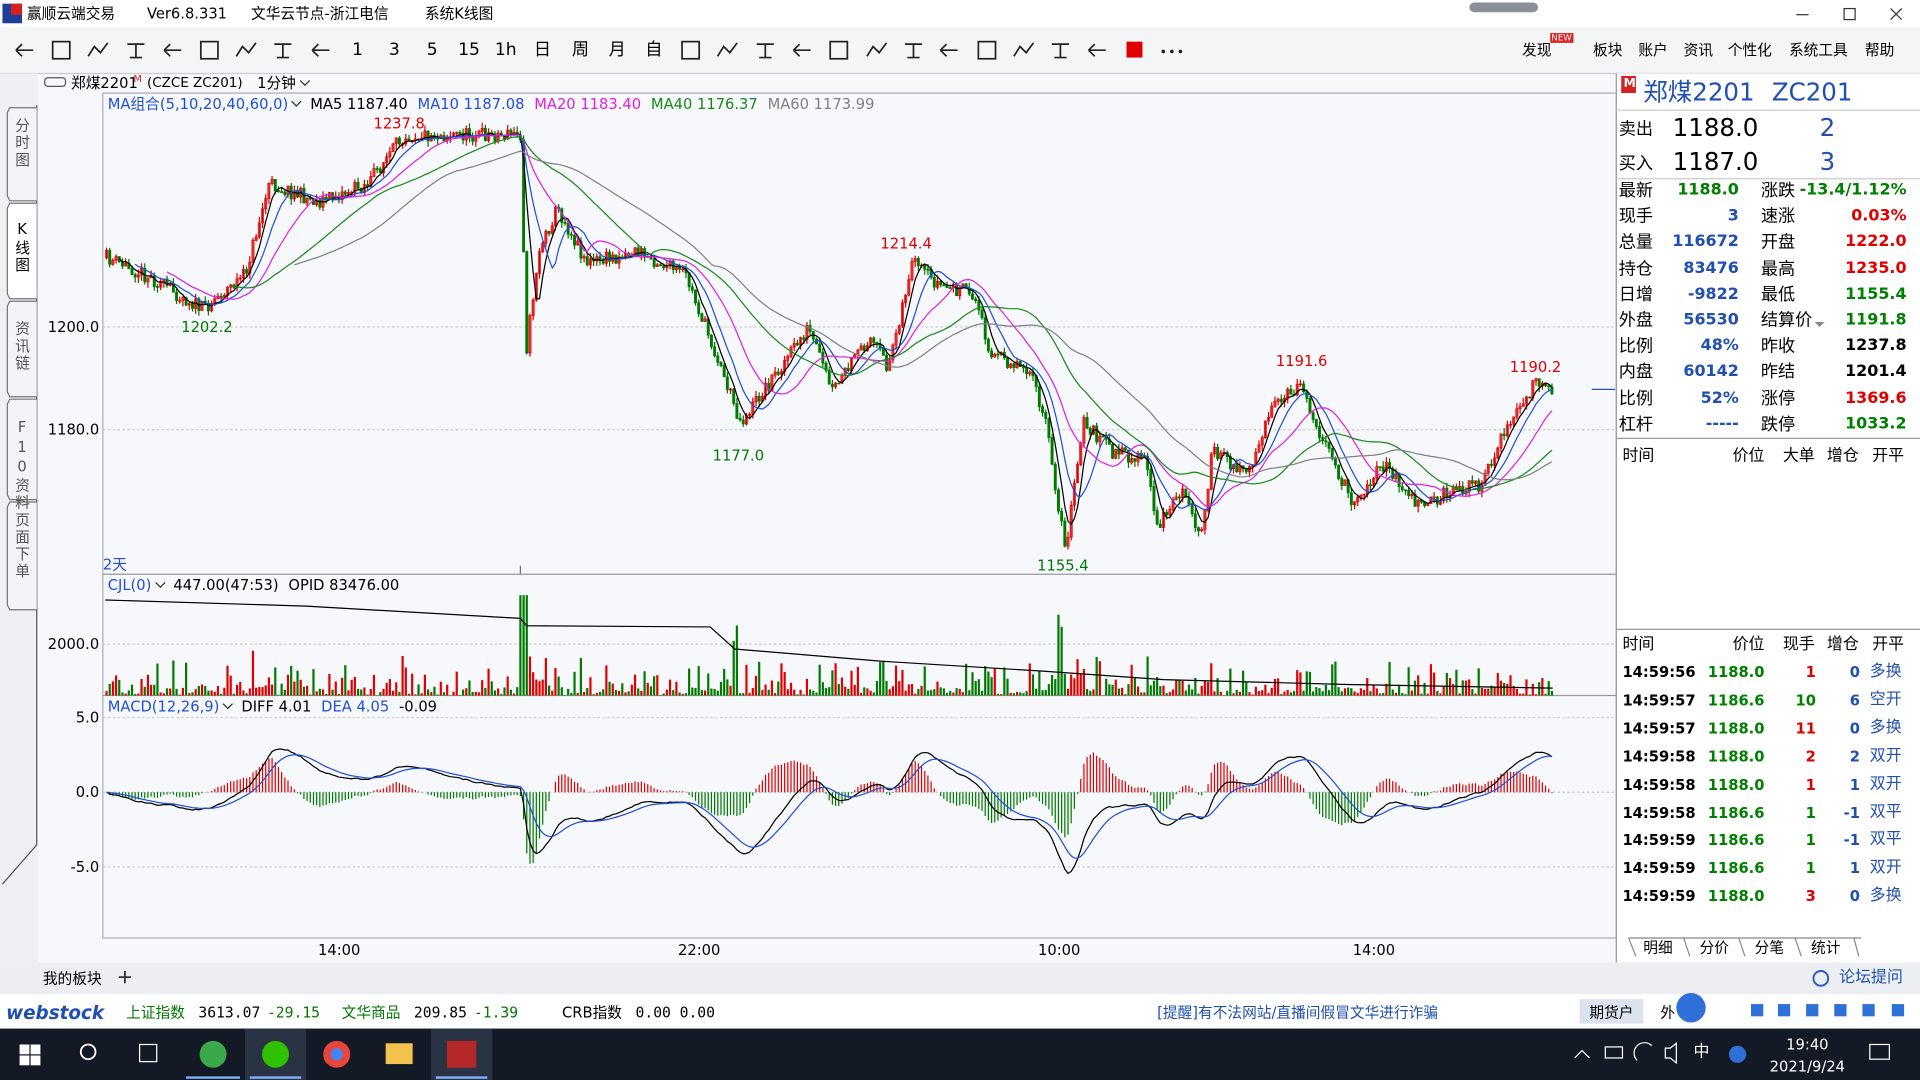 This screenshot has height=1080, width=1920. I want to click on my-group-tab: 我的板块, so click(72, 978).